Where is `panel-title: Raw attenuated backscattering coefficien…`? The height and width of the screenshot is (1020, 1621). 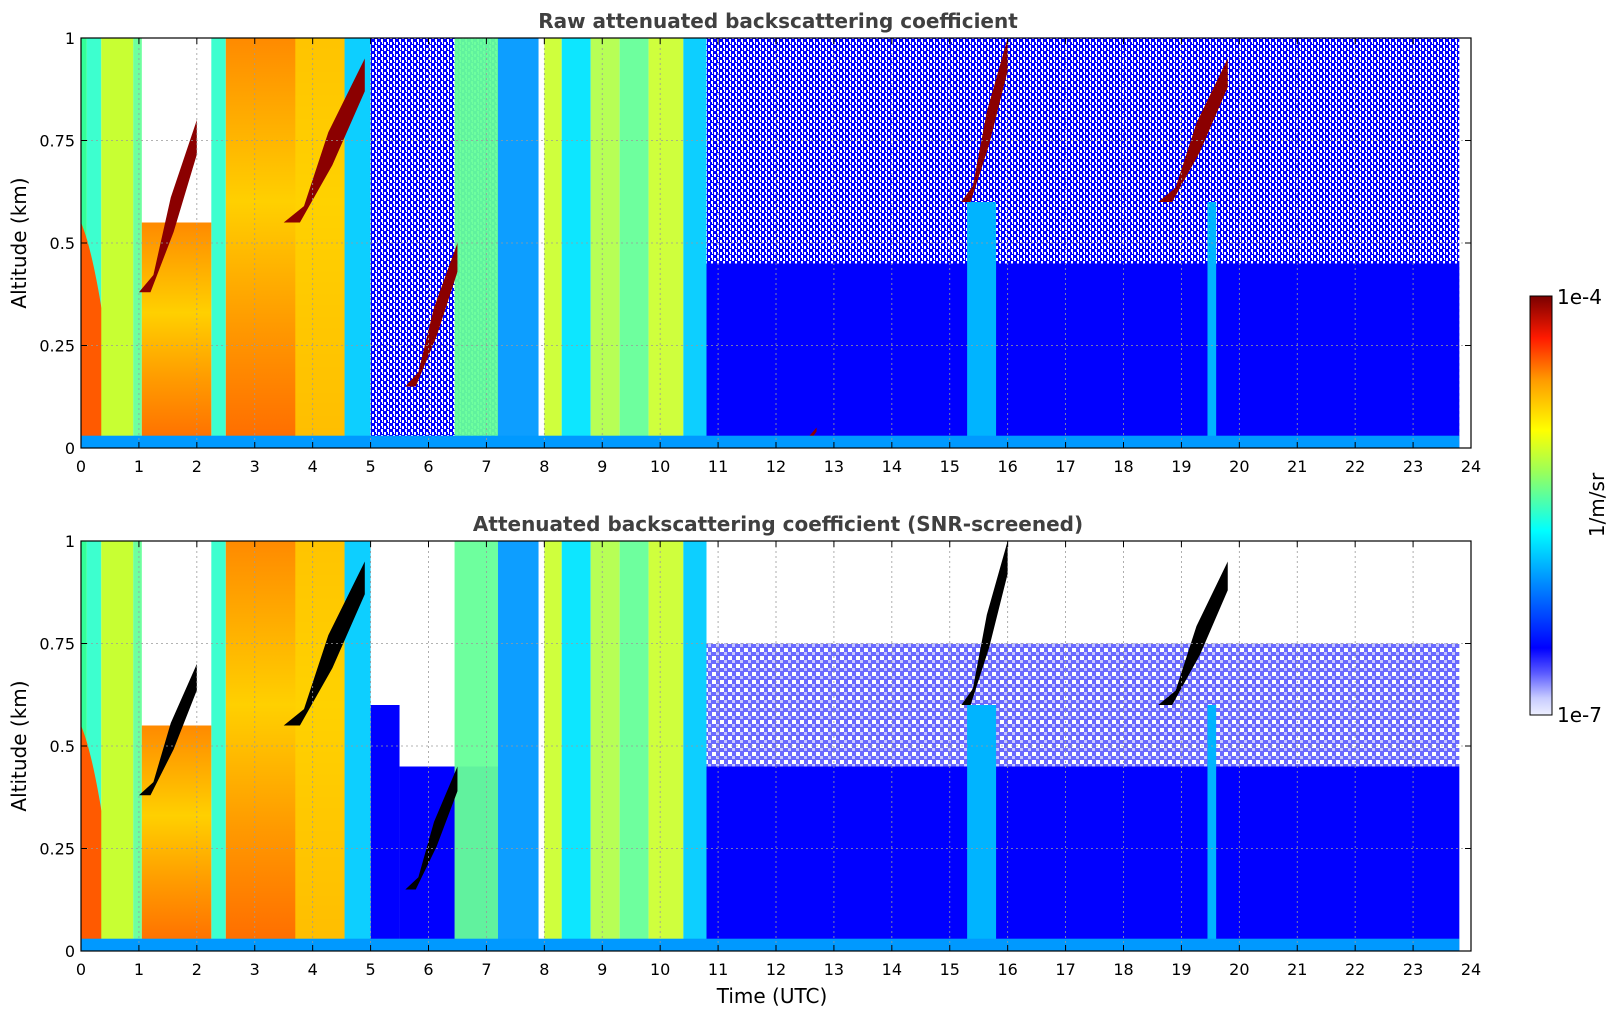 panel-title: Raw attenuated backscattering coefficien… is located at coordinates (778, 21).